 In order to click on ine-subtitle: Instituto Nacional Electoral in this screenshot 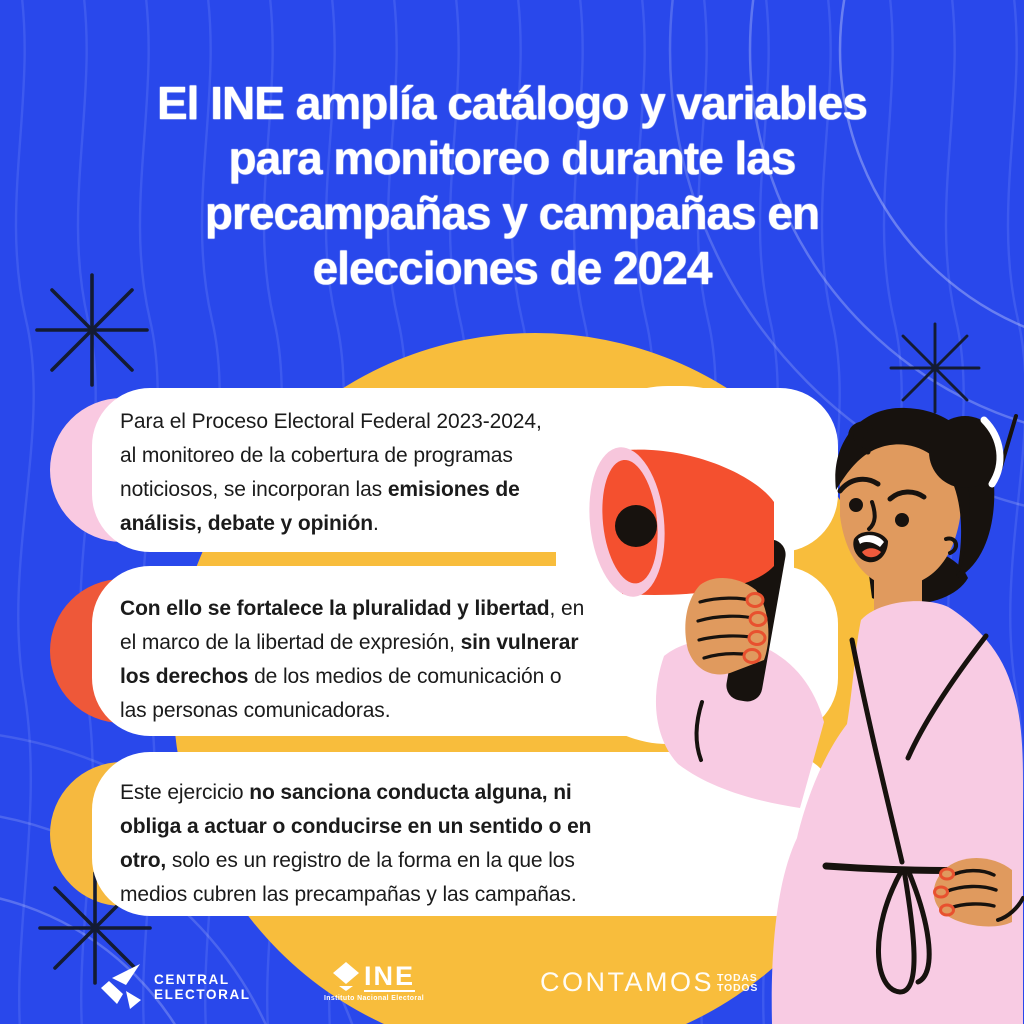, I will do `click(374, 998)`.